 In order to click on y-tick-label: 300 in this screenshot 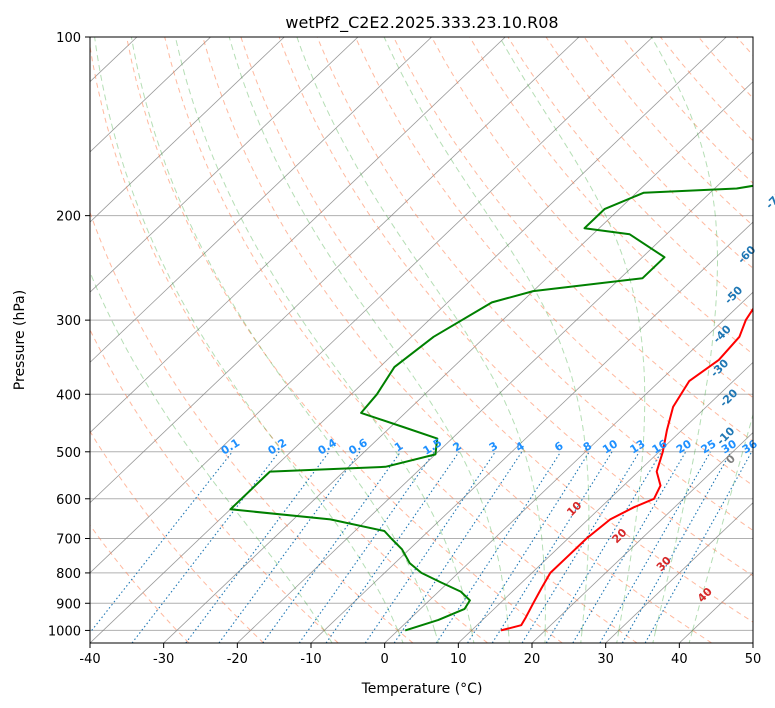, I will do `click(68, 321)`.